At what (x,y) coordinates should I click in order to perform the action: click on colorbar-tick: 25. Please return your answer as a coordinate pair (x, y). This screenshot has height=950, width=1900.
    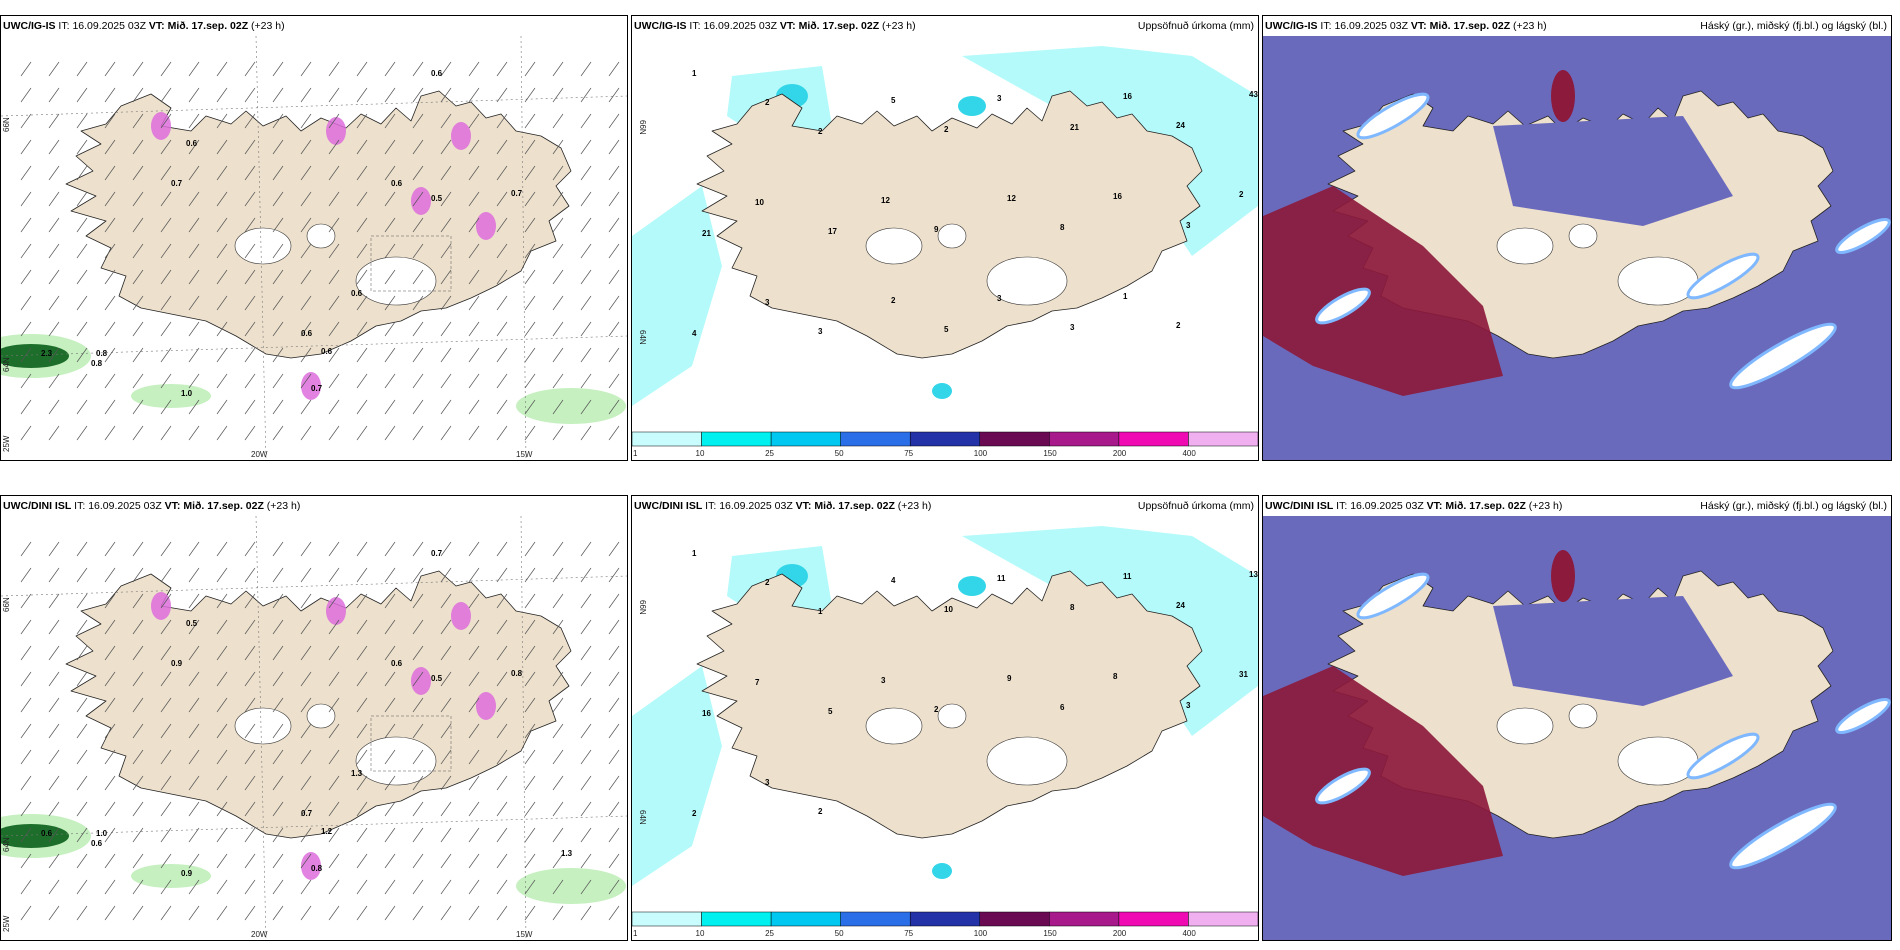
    Looking at the image, I should click on (769, 933).